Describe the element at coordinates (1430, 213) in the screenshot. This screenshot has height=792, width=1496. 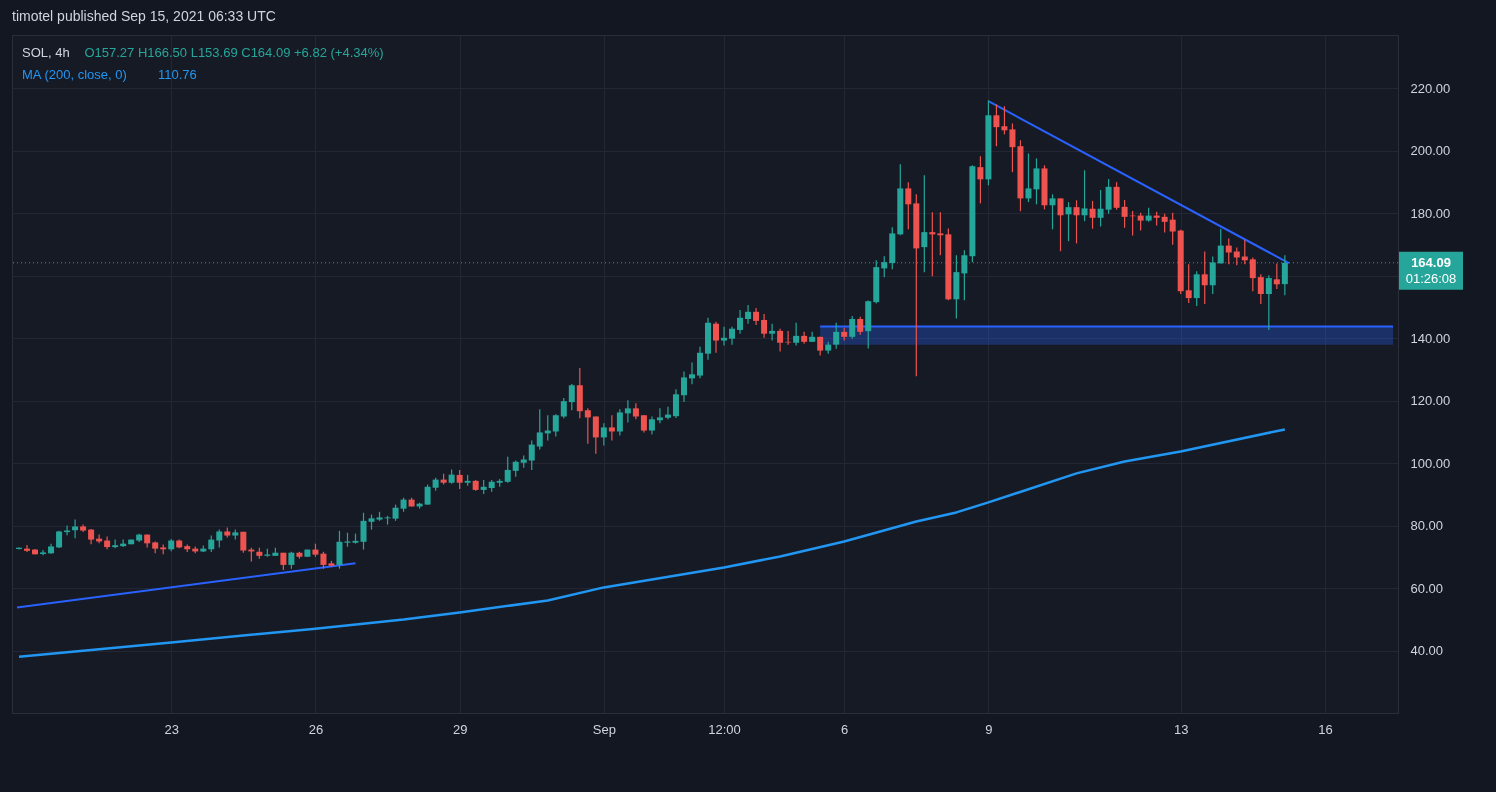
I see `y-tick-label: 180.00` at that location.